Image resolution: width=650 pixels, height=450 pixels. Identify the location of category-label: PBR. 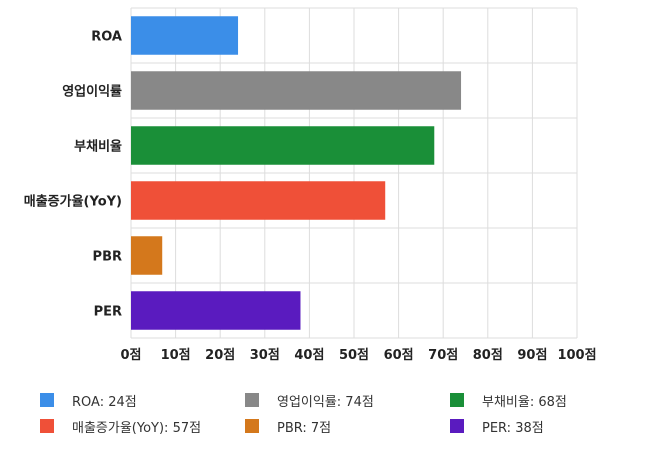
(107, 257).